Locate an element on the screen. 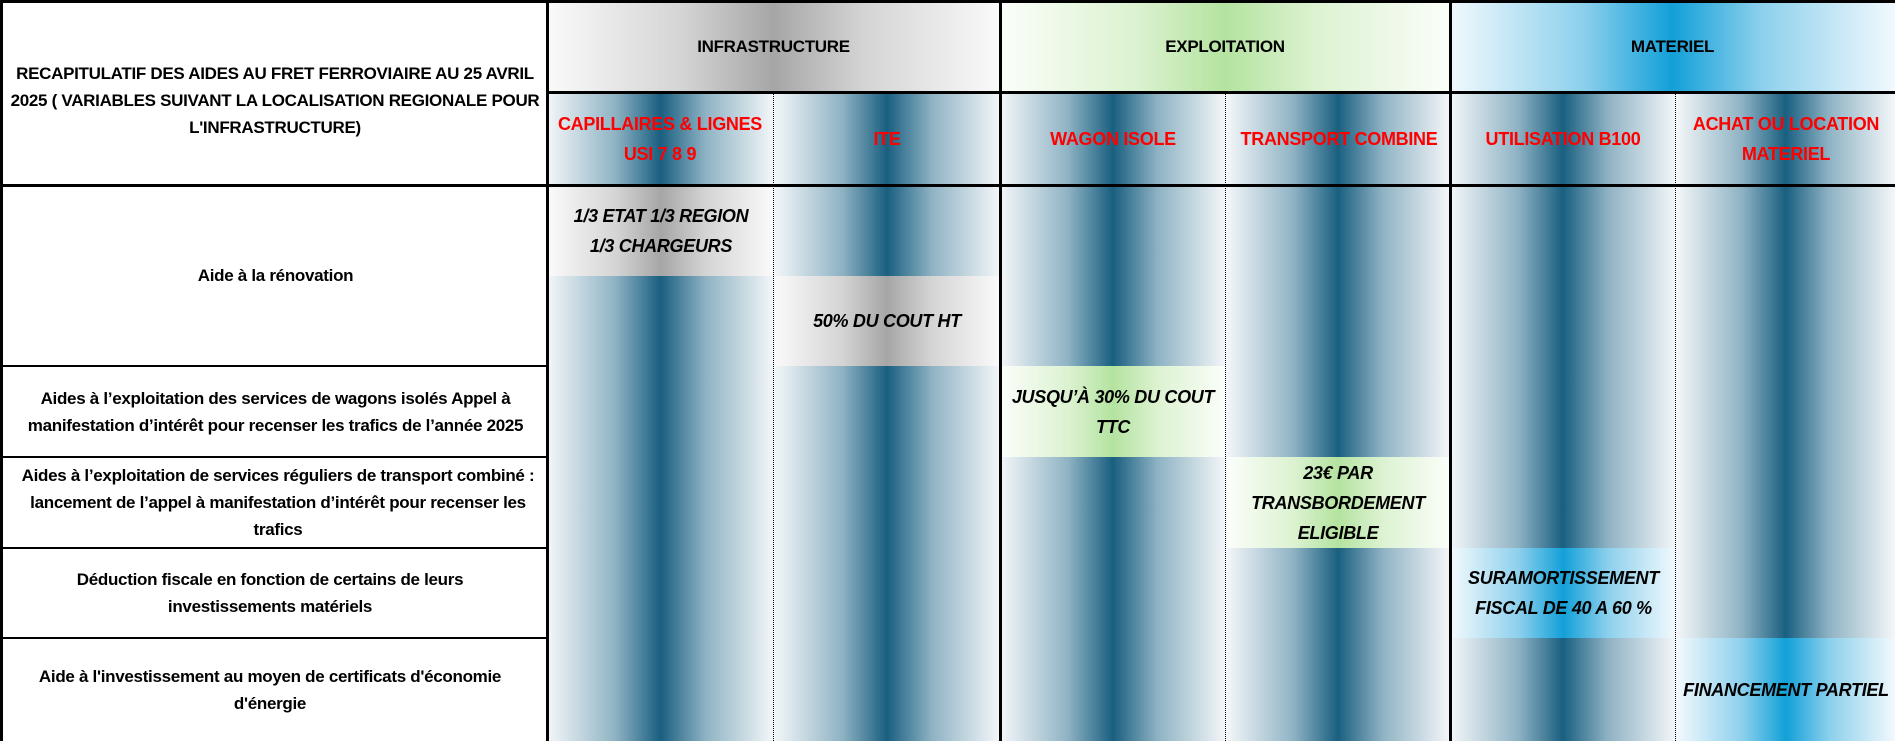 The image size is (1895, 741). column-bg-ite is located at coordinates (887, 416).